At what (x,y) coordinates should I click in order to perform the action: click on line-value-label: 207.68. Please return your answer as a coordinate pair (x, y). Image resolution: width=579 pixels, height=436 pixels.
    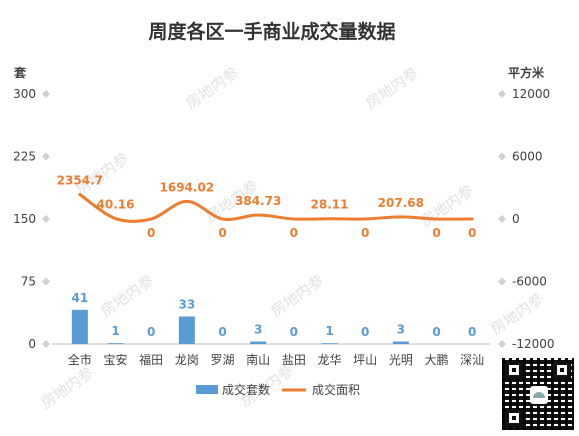
    Looking at the image, I should click on (401, 203).